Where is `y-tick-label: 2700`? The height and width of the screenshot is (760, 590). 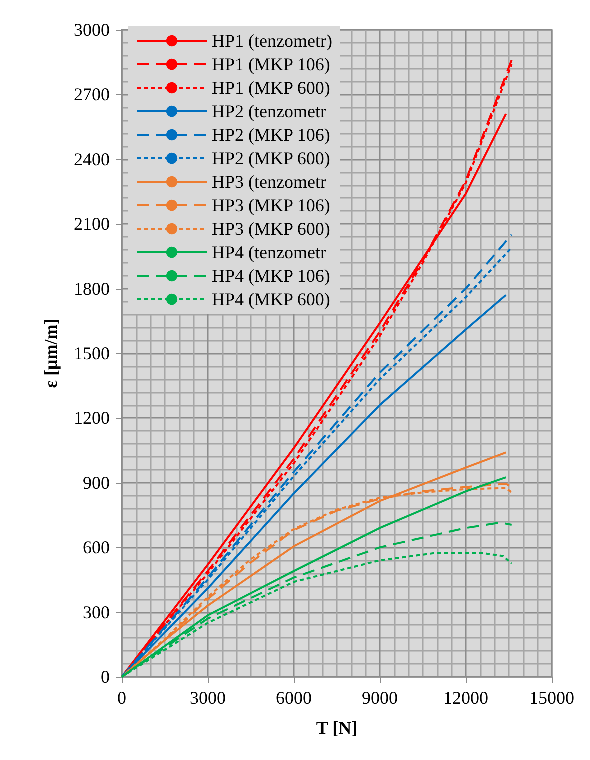 y-tick-label: 2700 is located at coordinates (92, 94).